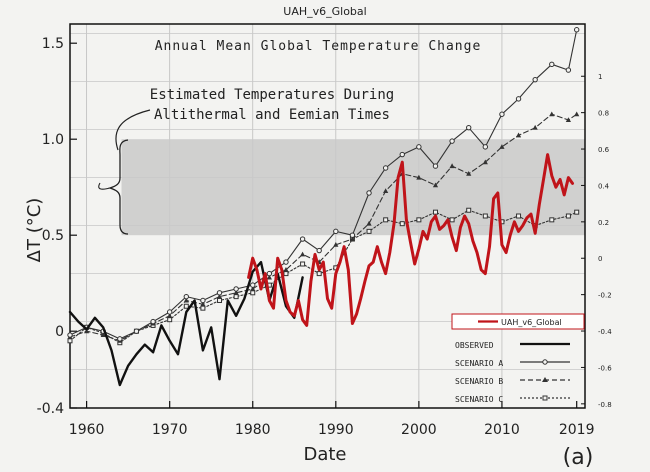  What do you see at coordinates (502, 430) in the screenshot?
I see `x-tick-label: 2010` at bounding box center [502, 430].